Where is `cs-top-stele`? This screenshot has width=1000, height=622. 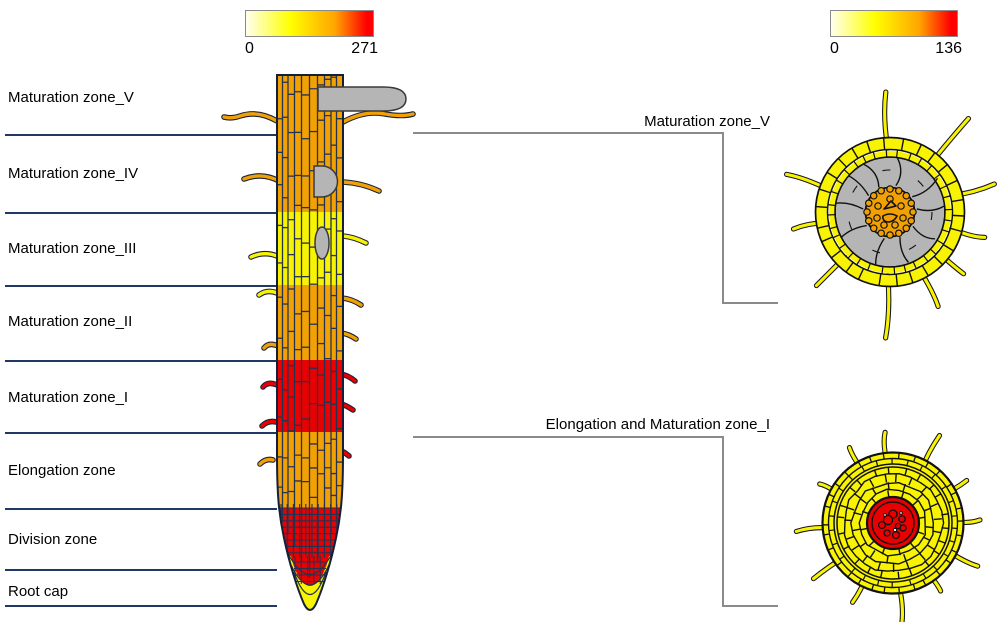 cs-top-stele is located at coordinates (890, 212).